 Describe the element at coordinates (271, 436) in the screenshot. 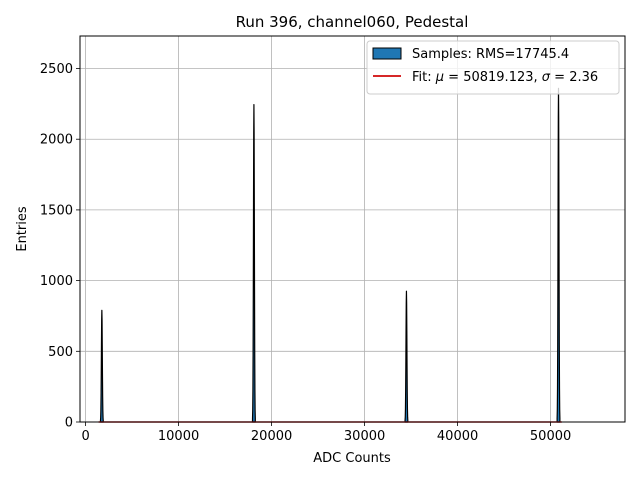

I see `x-tick-label: 20000` at that location.